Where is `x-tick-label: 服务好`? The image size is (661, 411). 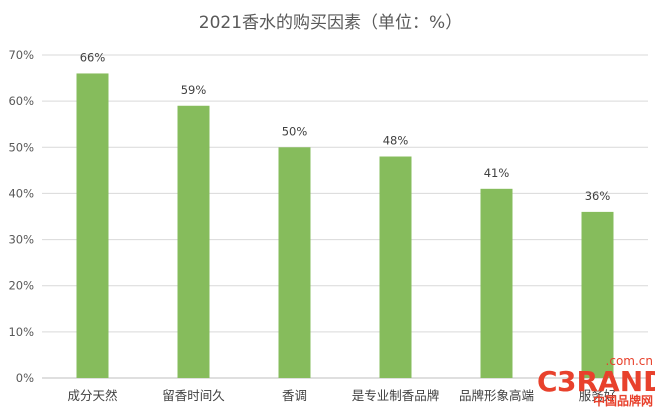 x-tick-label: 服务好 is located at coordinates (598, 395).